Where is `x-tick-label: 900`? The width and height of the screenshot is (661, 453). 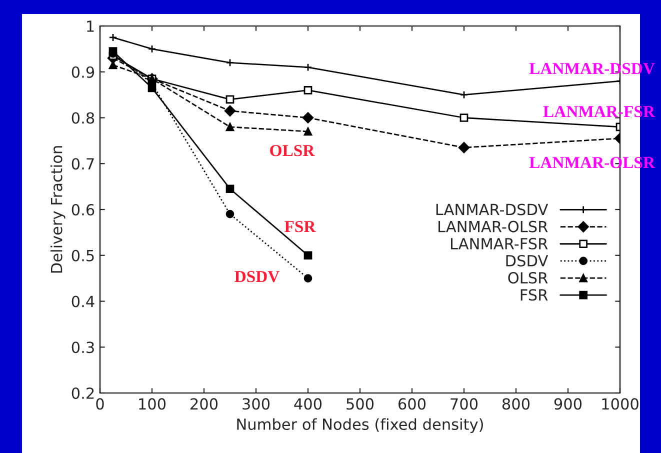
x-tick-label: 900 is located at coordinates (568, 404).